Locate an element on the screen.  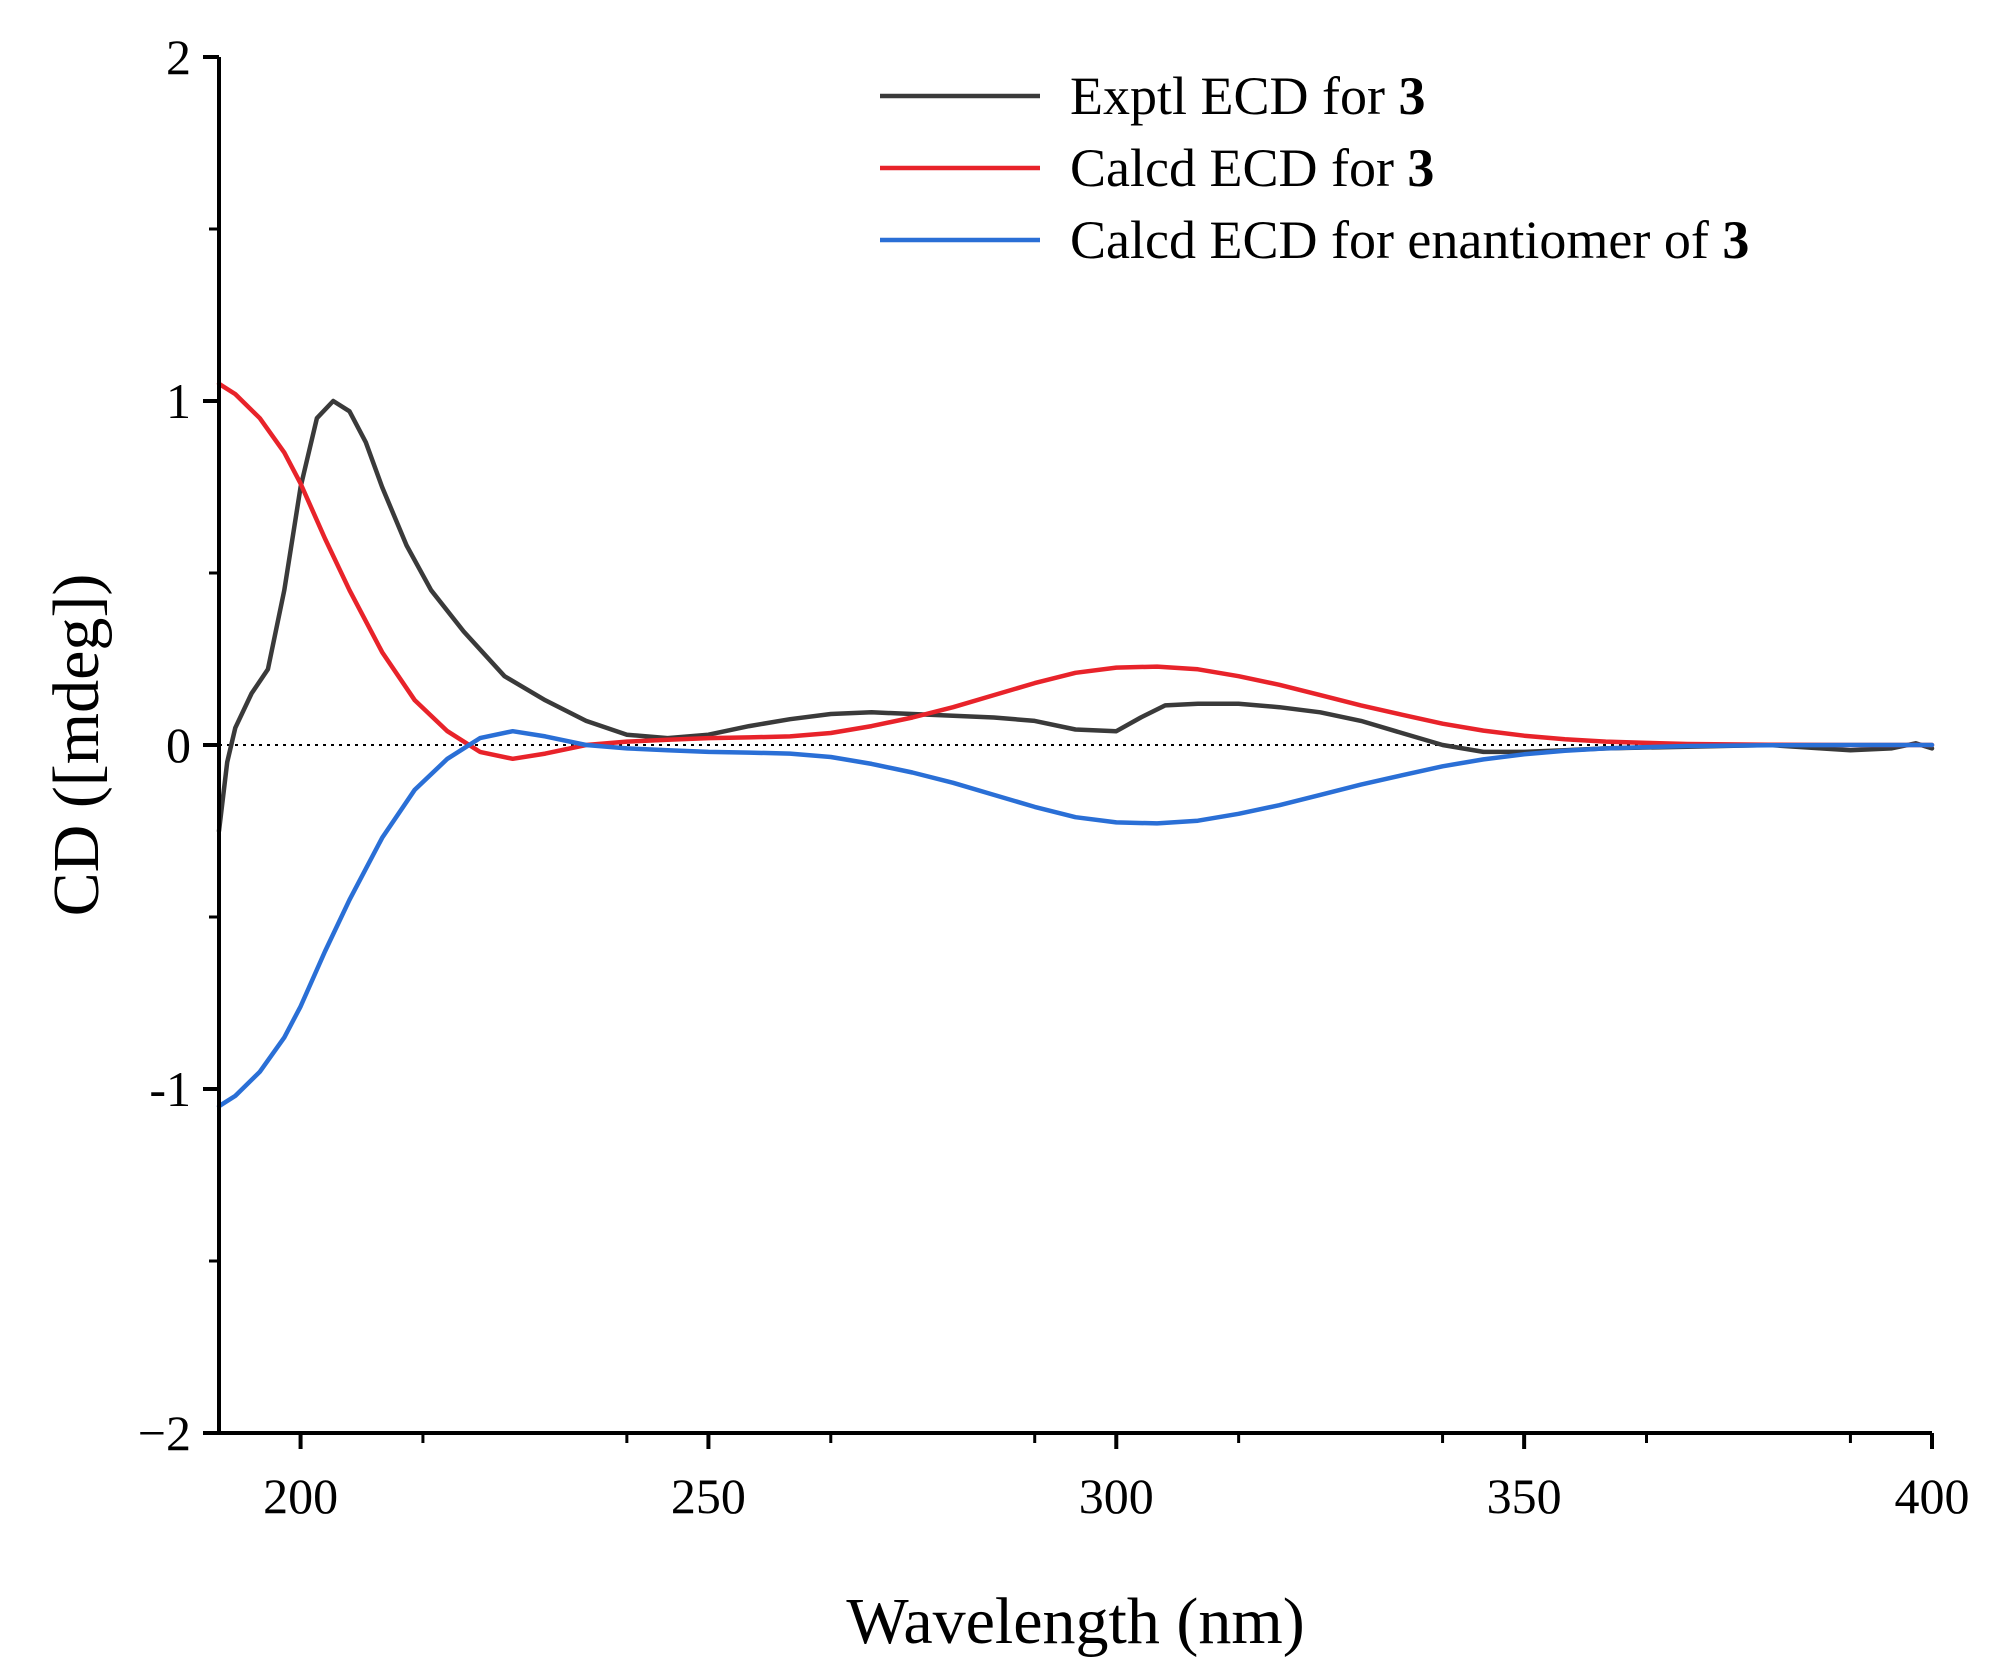
legend-label-text: Exptl ECD for is located at coordinates (1234, 96).